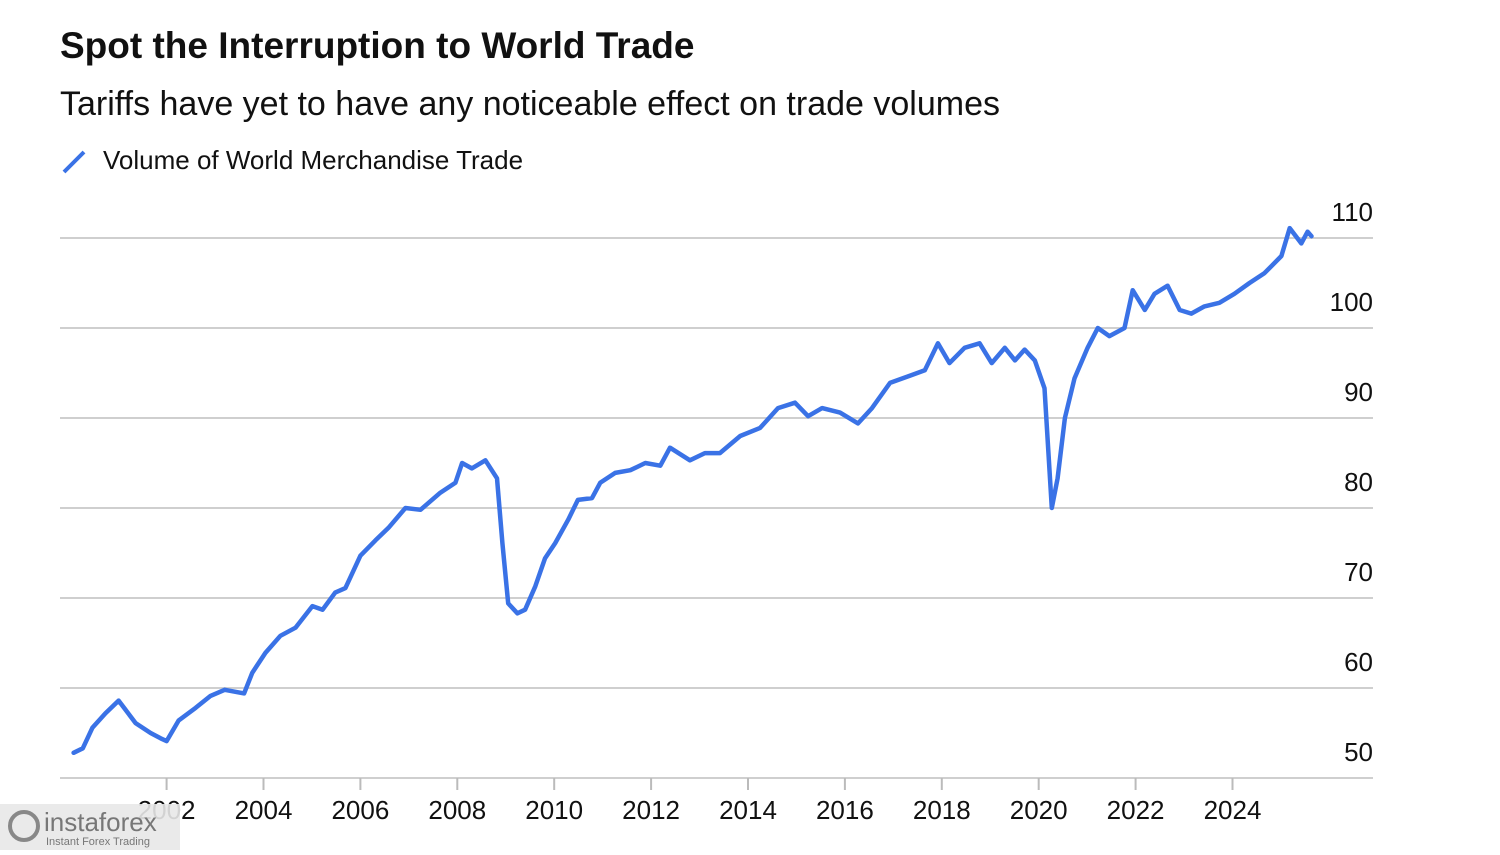  I want to click on x-tick-label: 2020, so click(1039, 810).